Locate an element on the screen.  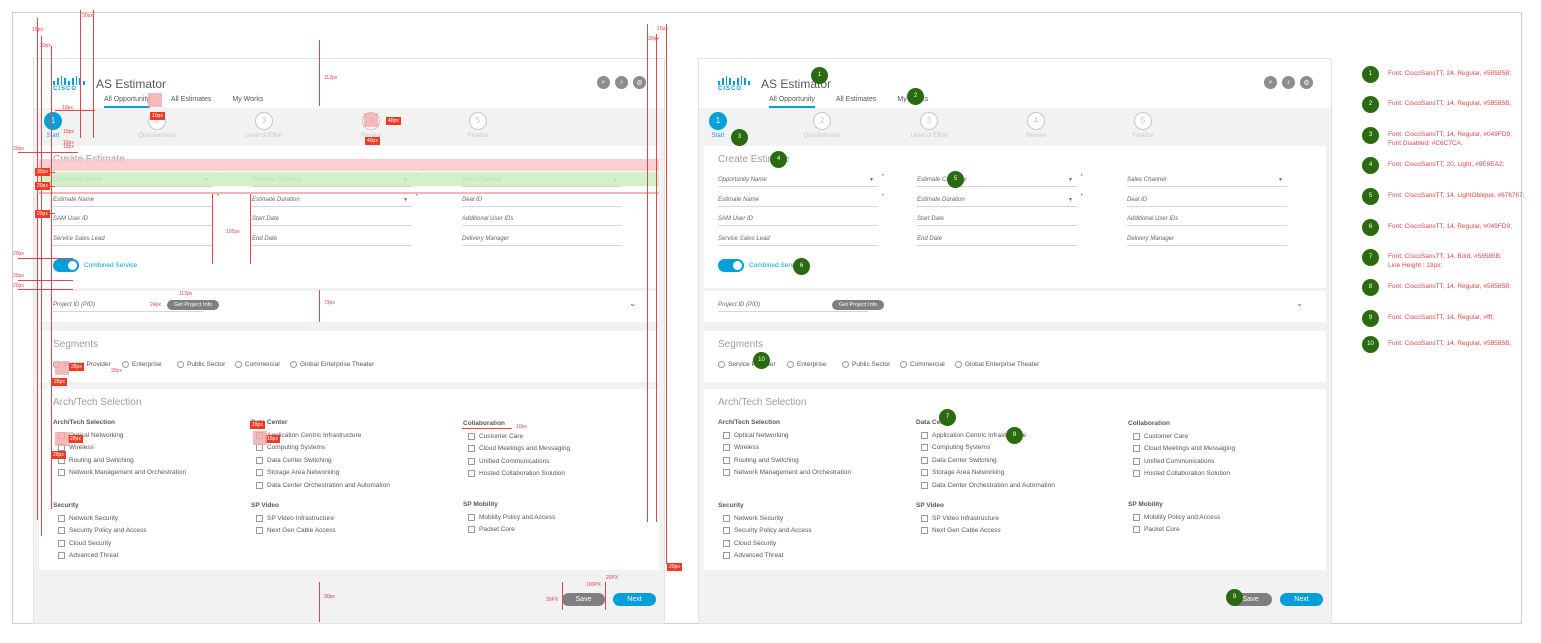
checkbox-customer-care: Customer Care is located at coordinates (495, 436).